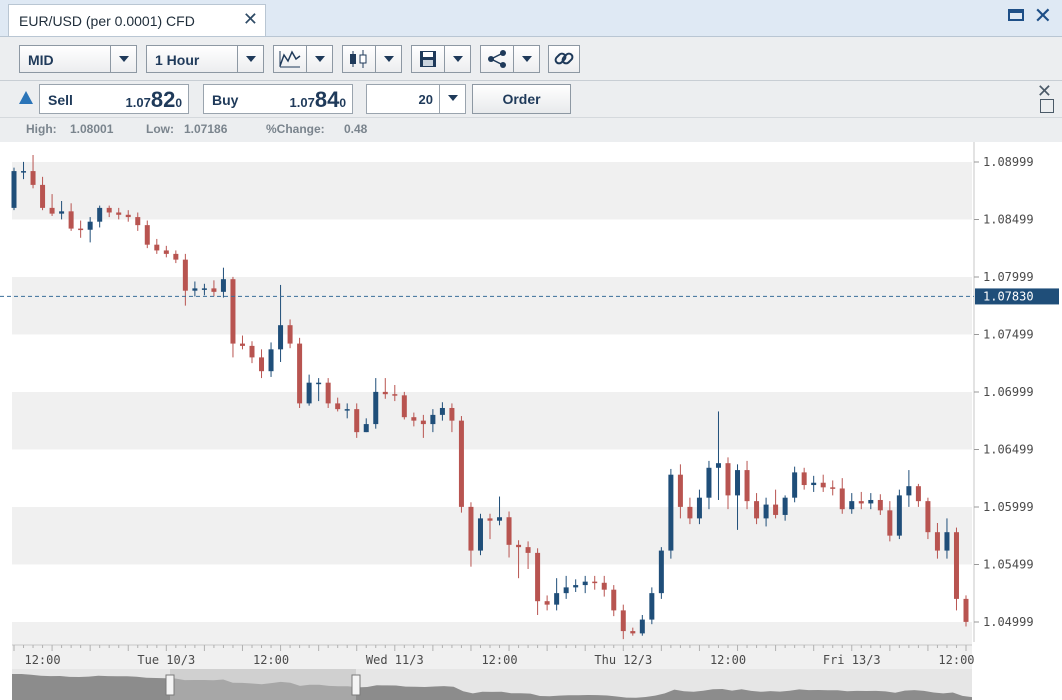 Image resolution: width=1062 pixels, height=700 pixels. I want to click on chart-style-button, so click(303, 59).